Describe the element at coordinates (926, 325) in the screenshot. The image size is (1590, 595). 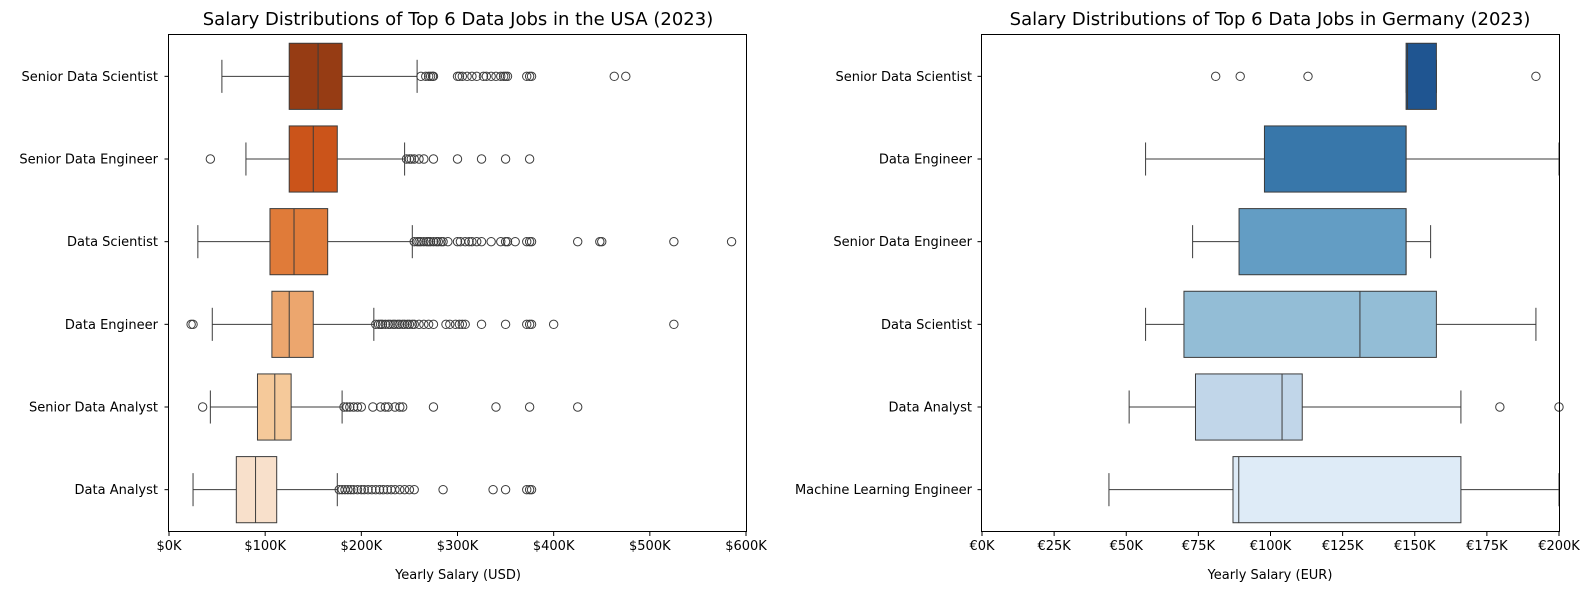
I see `category-label: Data Scientist` at that location.